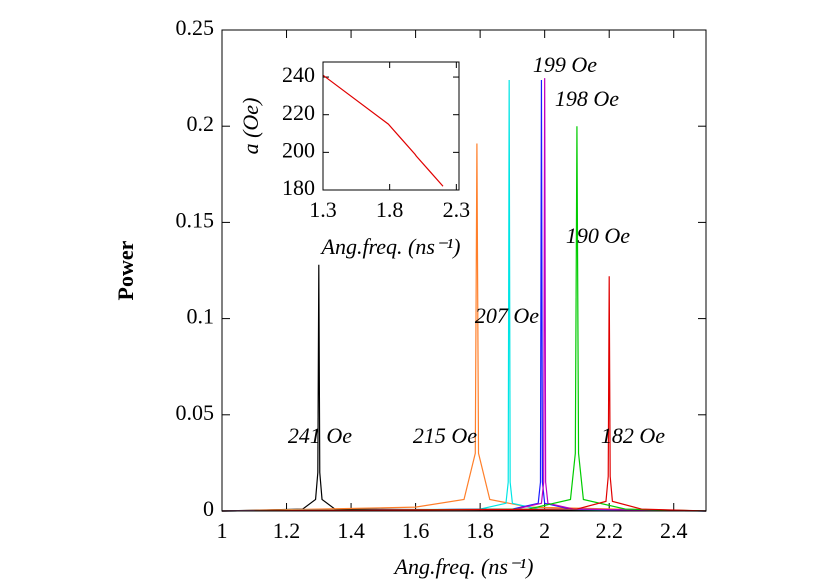 The height and width of the screenshot is (585, 830). Describe the element at coordinates (457, 209) in the screenshot. I see `x-tick-label: 2.3` at that location.